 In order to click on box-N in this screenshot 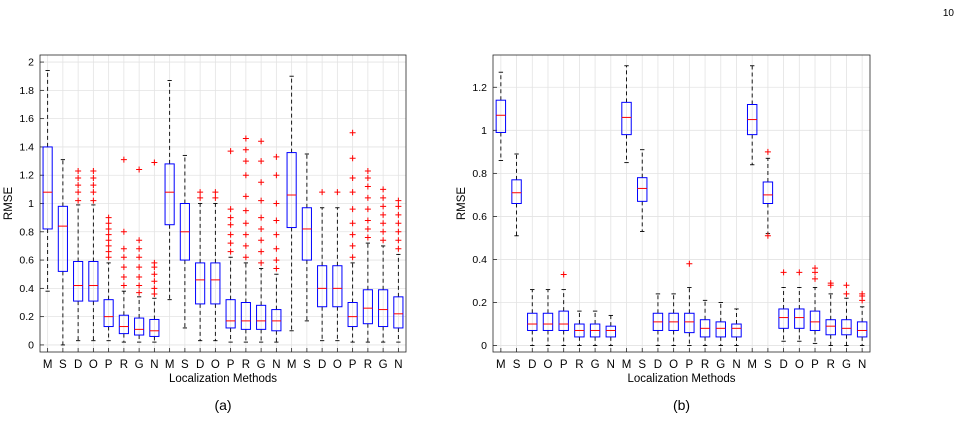, I will do `click(398, 270)`.